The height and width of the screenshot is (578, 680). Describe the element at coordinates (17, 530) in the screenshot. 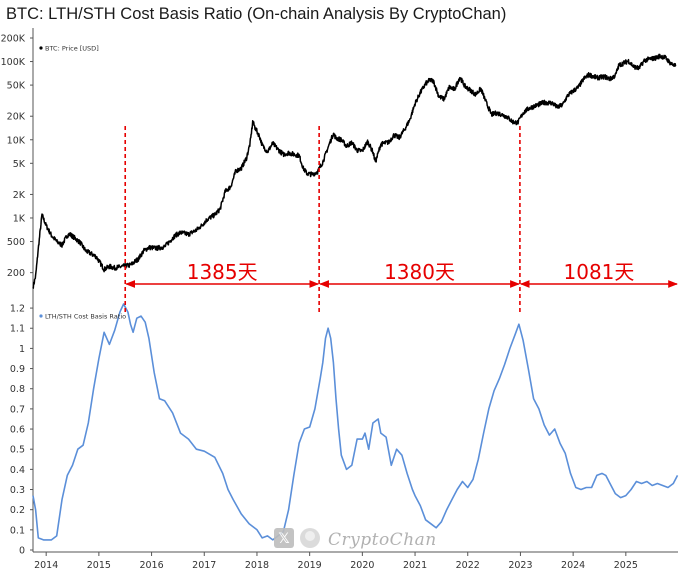

I see `ratio-tick-label: 0.1` at that location.